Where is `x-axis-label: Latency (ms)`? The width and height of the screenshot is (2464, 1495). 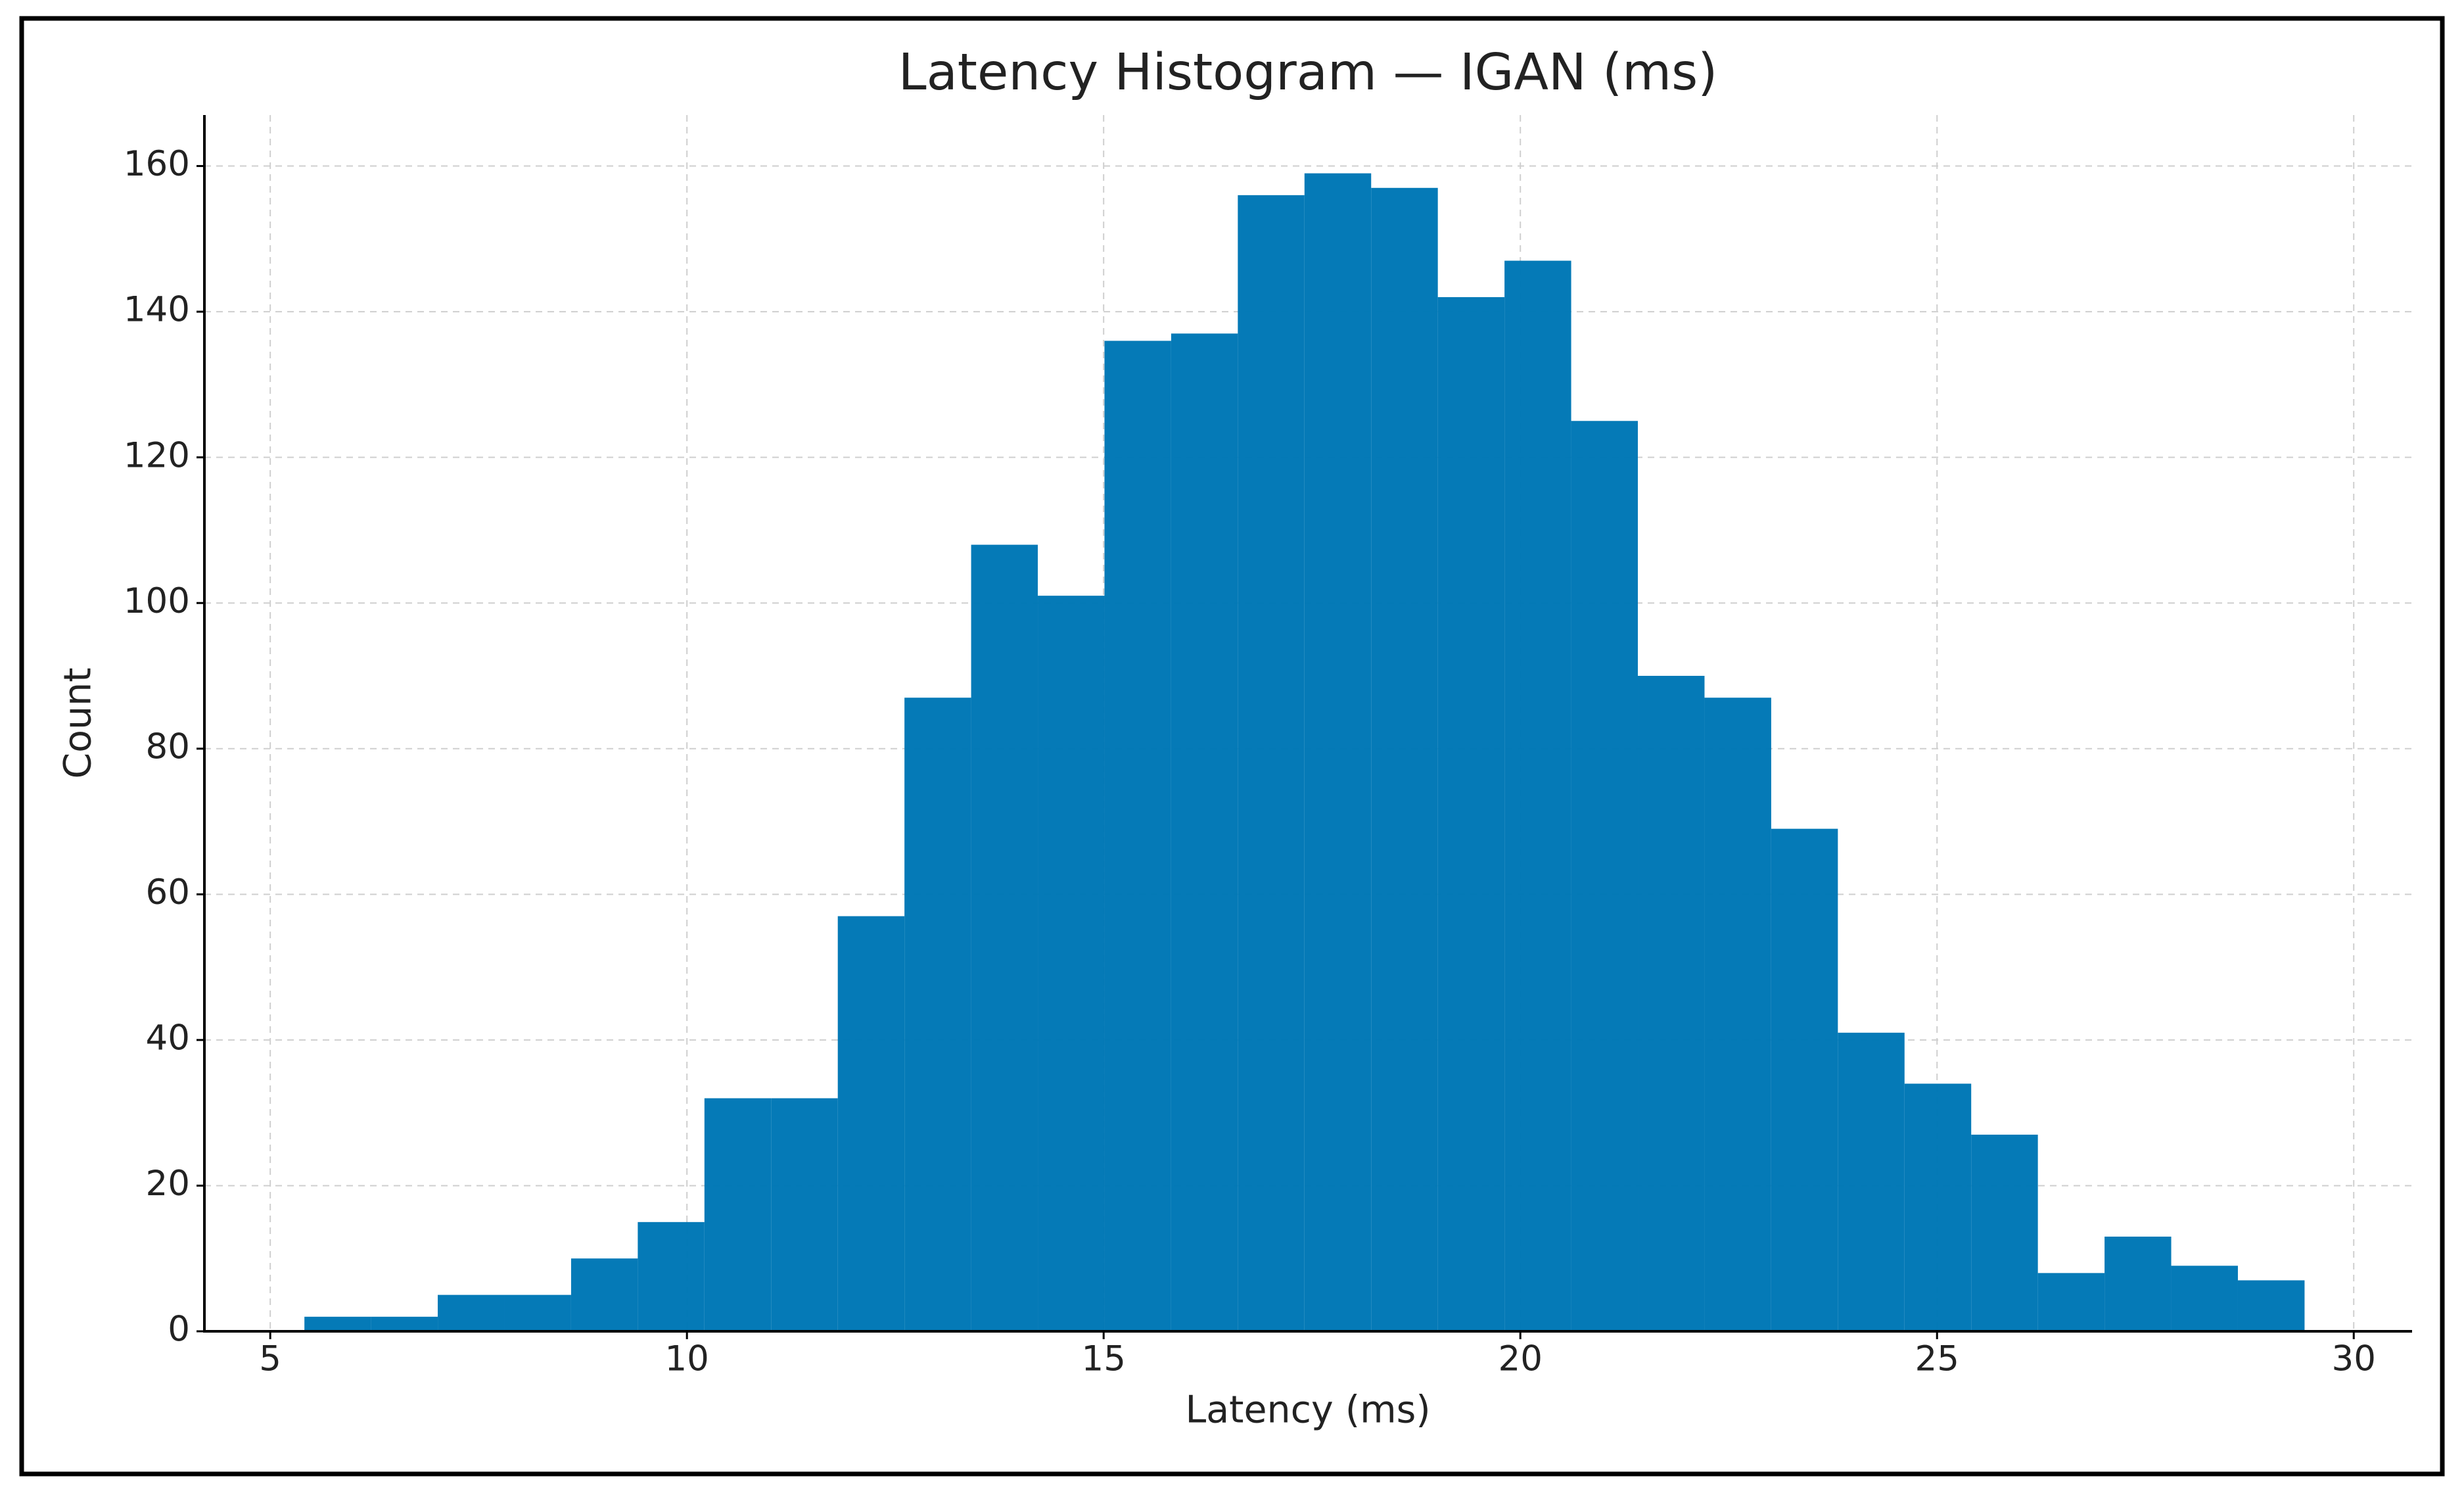
x-axis-label: Latency (ms) is located at coordinates (1307, 1410).